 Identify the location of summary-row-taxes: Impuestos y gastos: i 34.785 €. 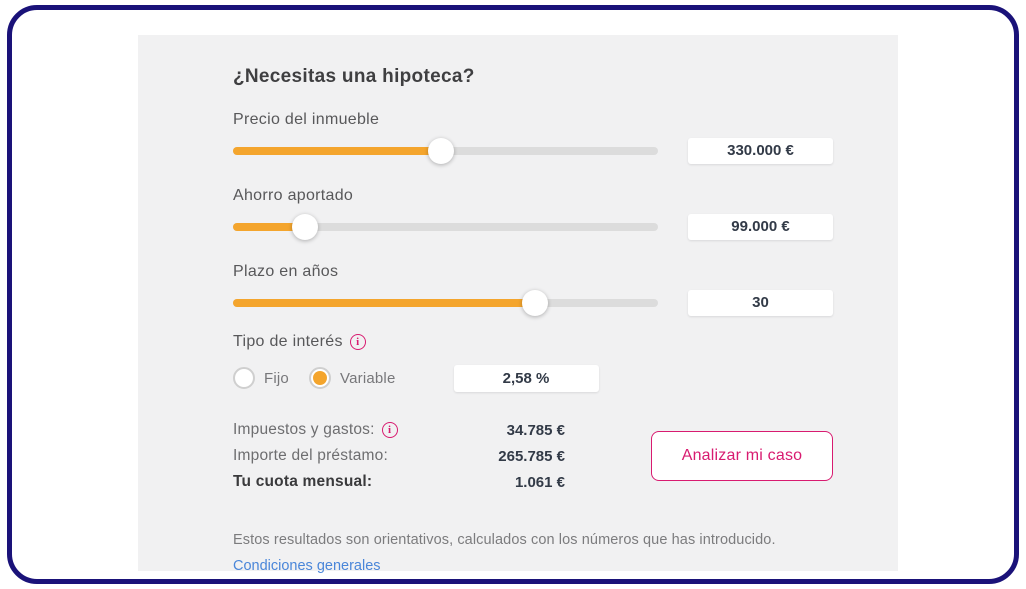
(399, 430).